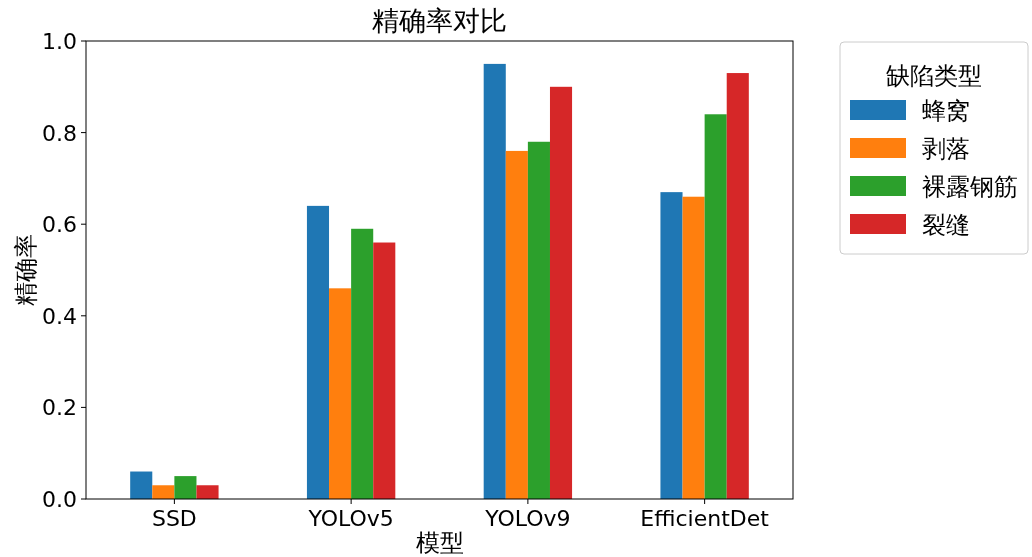 The image size is (1032, 557). Describe the element at coordinates (59, 225) in the screenshot. I see `y-tick-label: 0.6` at that location.